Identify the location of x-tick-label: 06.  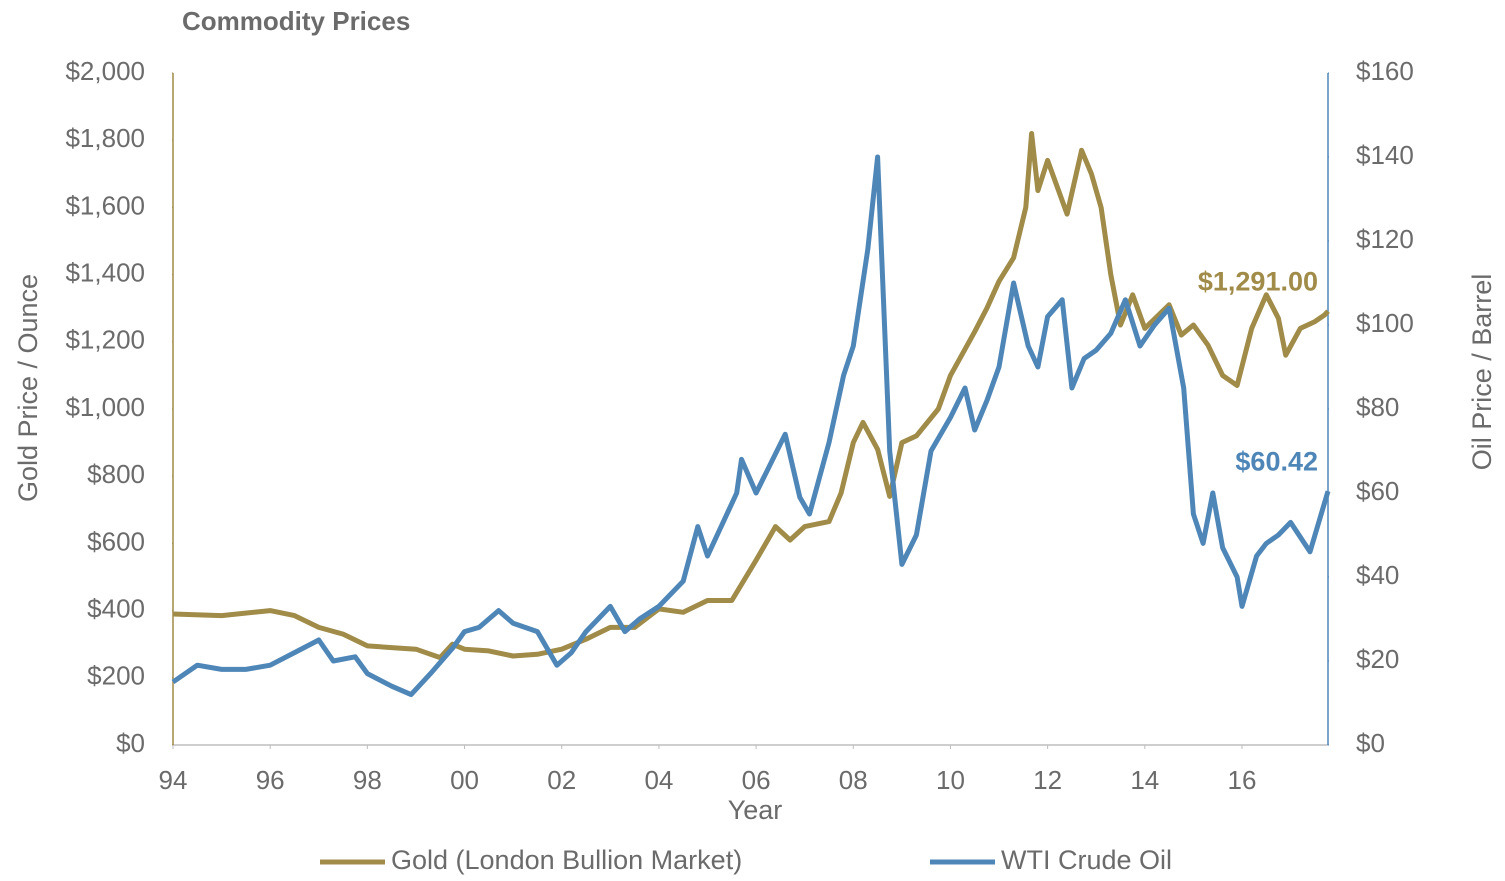
(756, 780).